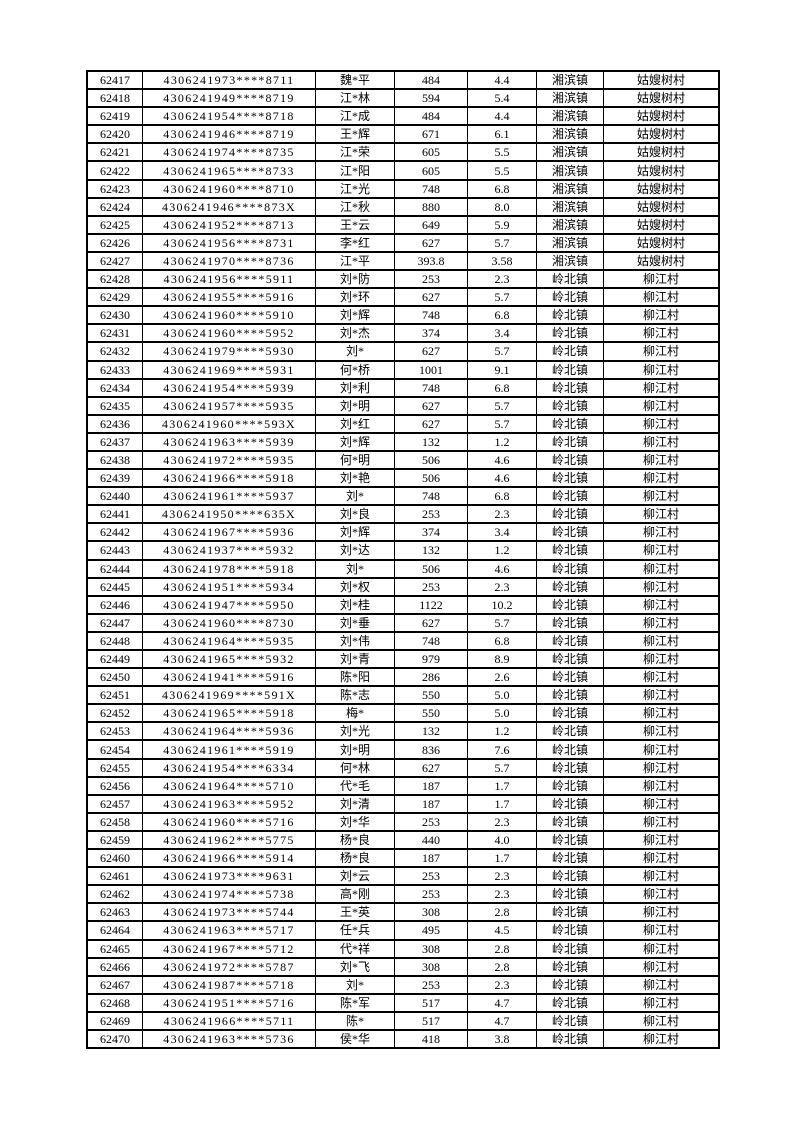 This screenshot has height=1122, width=794. I want to click on table-cell: 62460, so click(114, 858).